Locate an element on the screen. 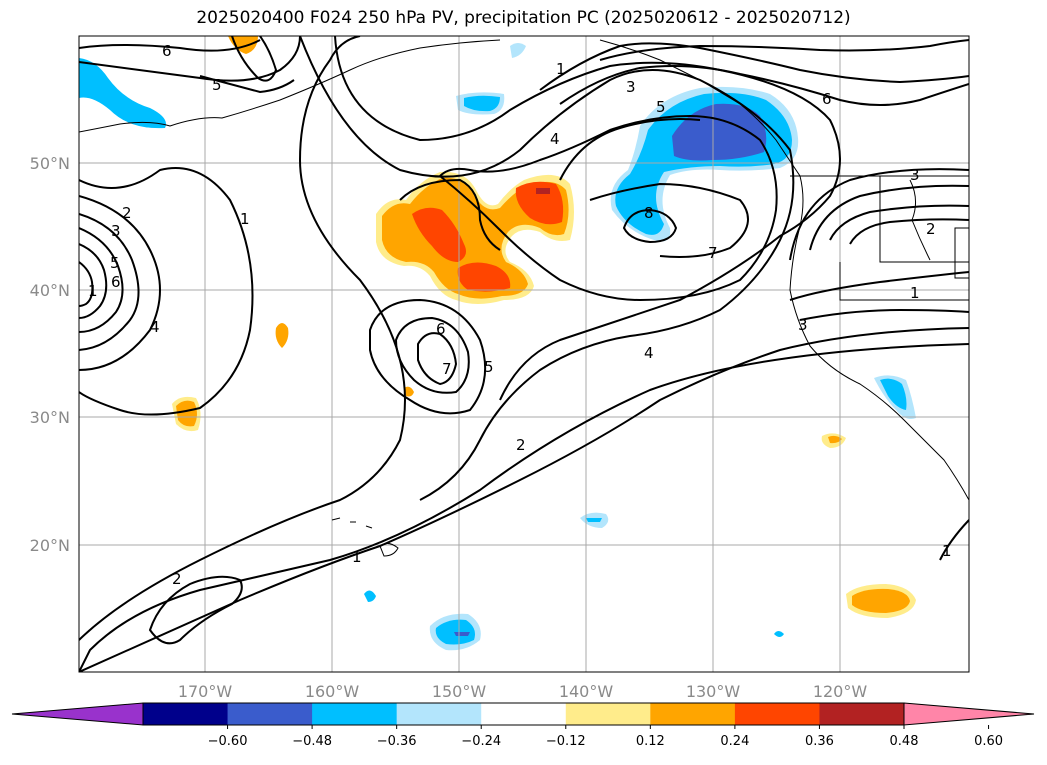 The height and width of the screenshot is (765, 1047). lon-label: 160°W is located at coordinates (332, 691).